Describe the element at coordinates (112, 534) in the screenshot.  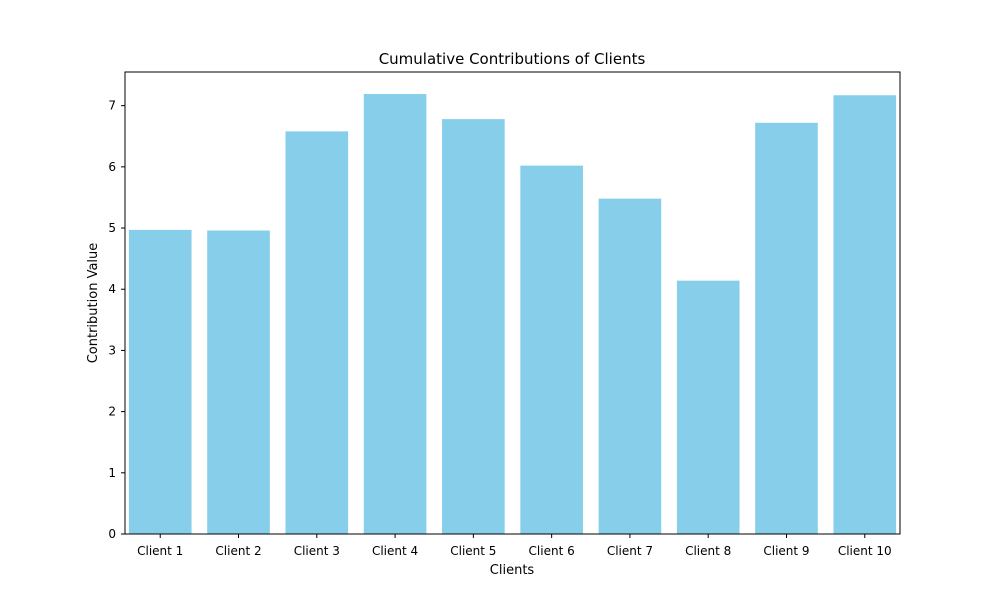
I see `y-tick-label: 0` at that location.